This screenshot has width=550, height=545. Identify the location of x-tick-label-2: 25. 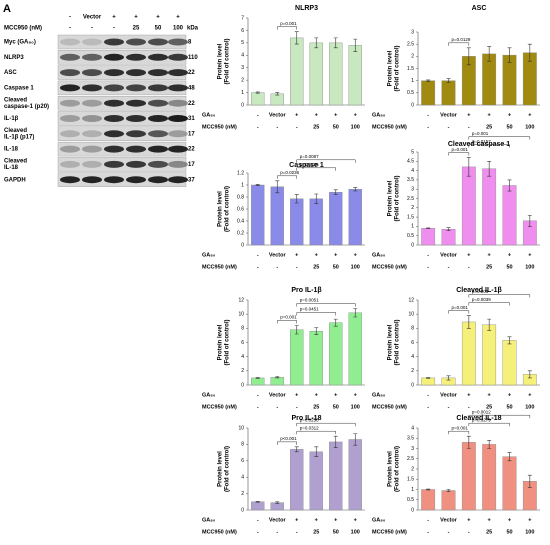
(489, 407).